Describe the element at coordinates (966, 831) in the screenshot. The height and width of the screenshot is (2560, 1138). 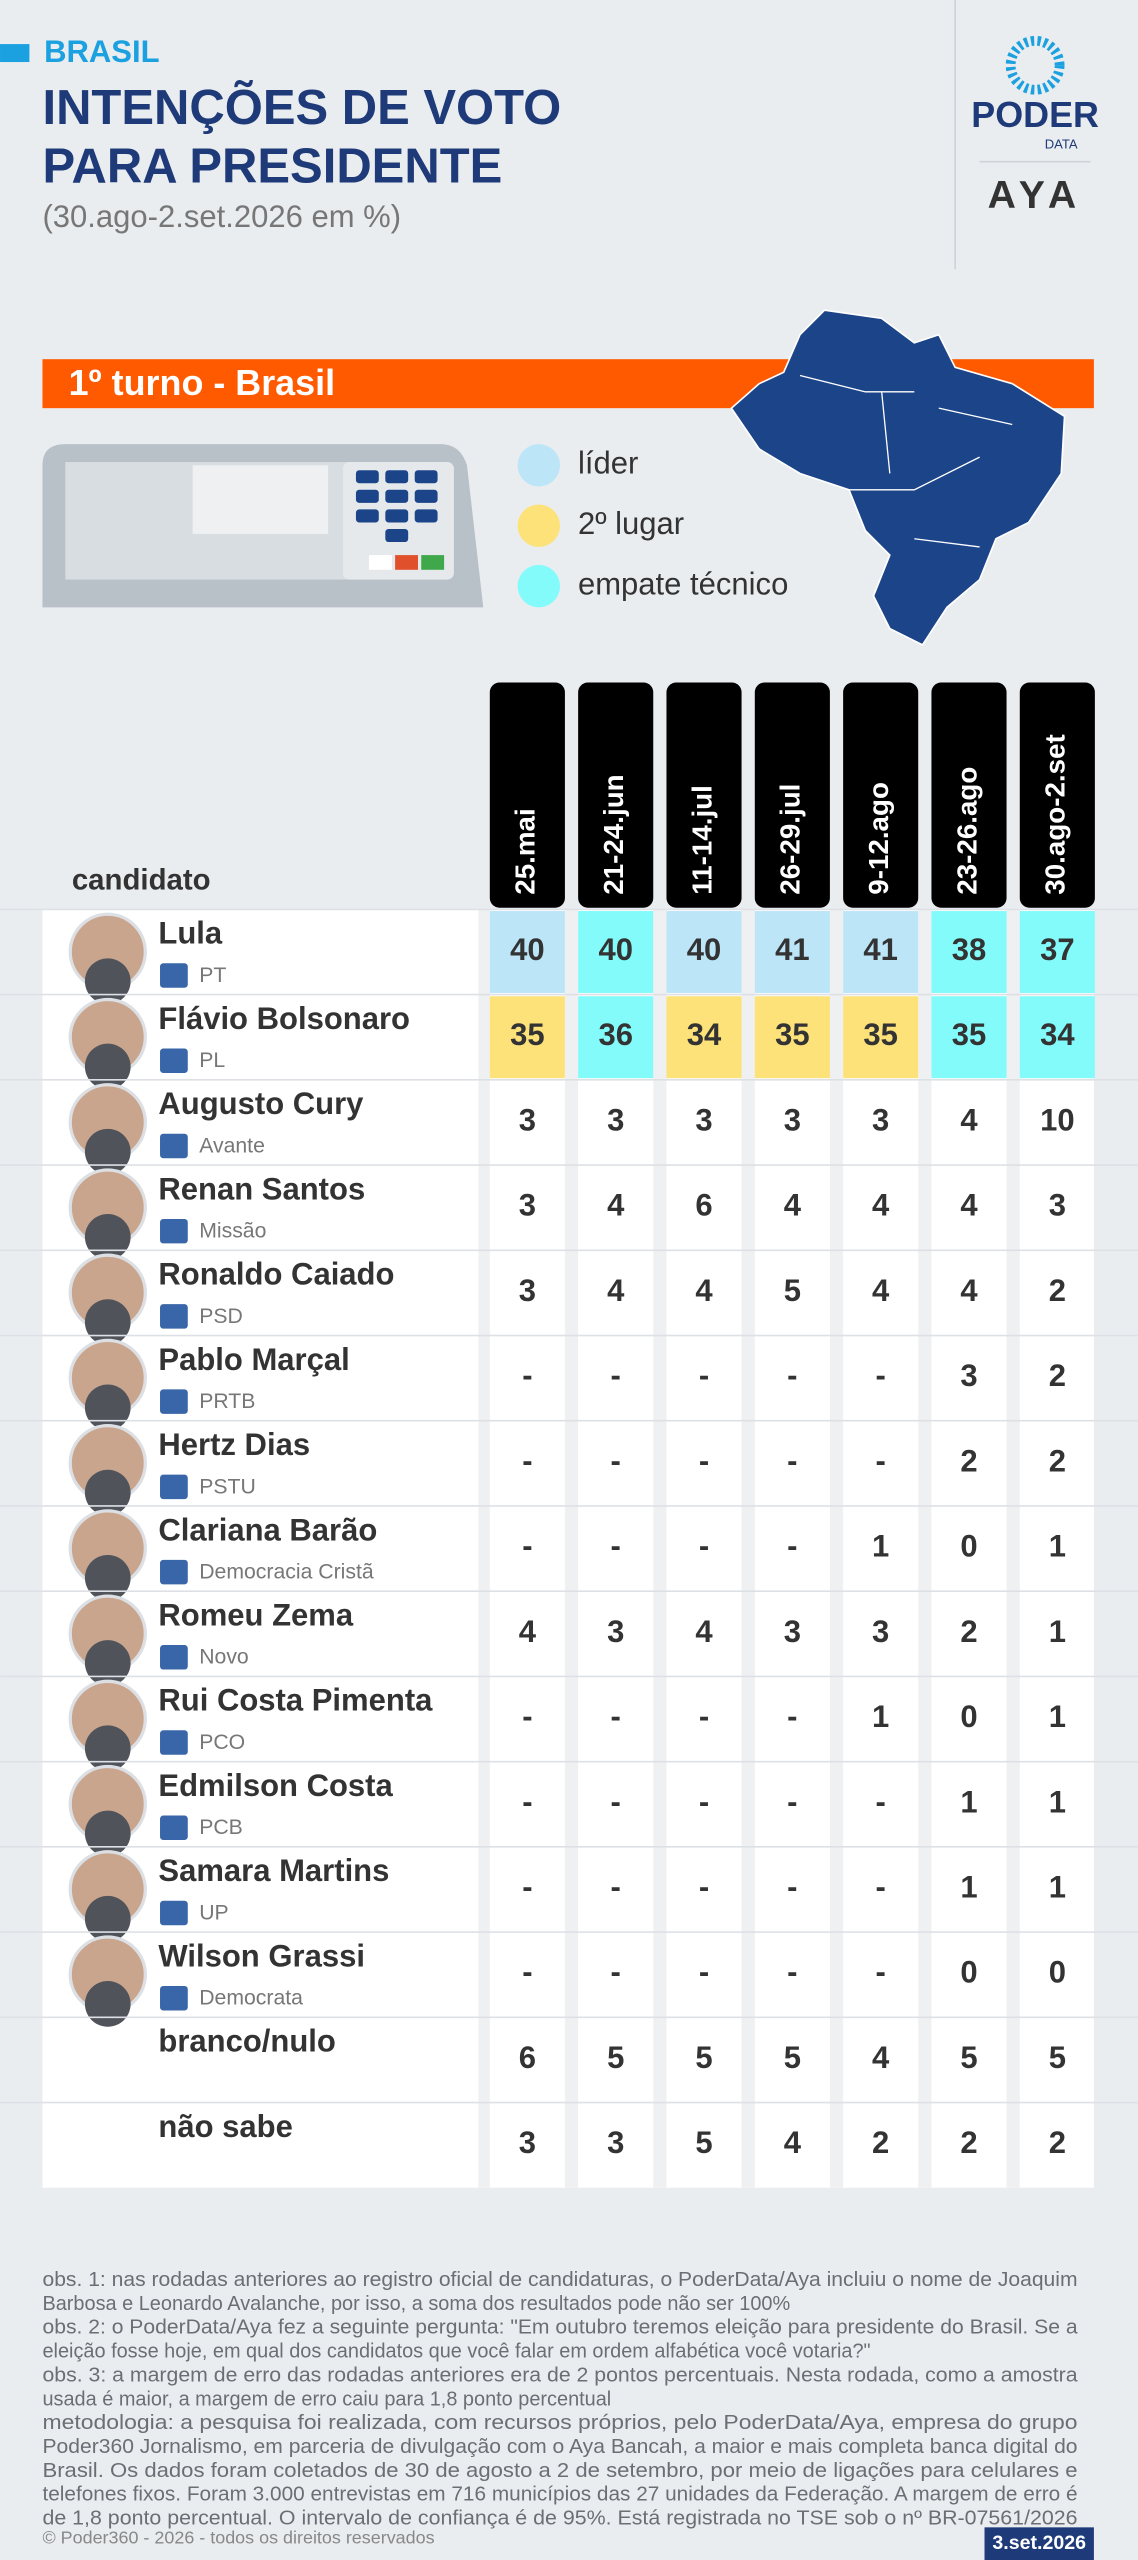
I see `date-label: 23-26.ago` at that location.